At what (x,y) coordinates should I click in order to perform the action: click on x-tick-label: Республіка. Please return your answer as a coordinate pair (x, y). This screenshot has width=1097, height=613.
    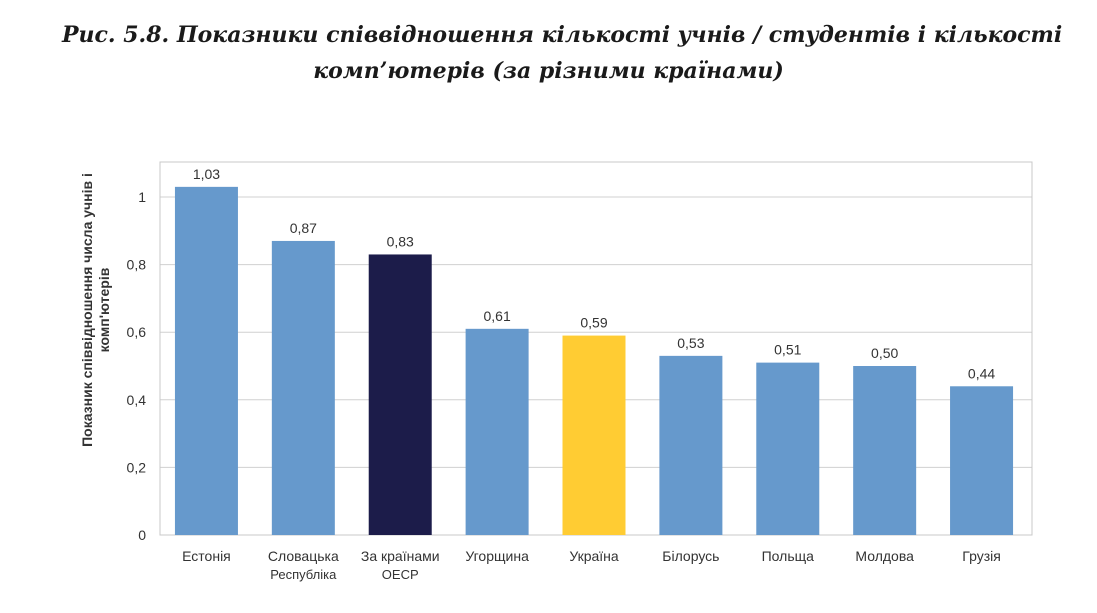
    Looking at the image, I should click on (303, 574).